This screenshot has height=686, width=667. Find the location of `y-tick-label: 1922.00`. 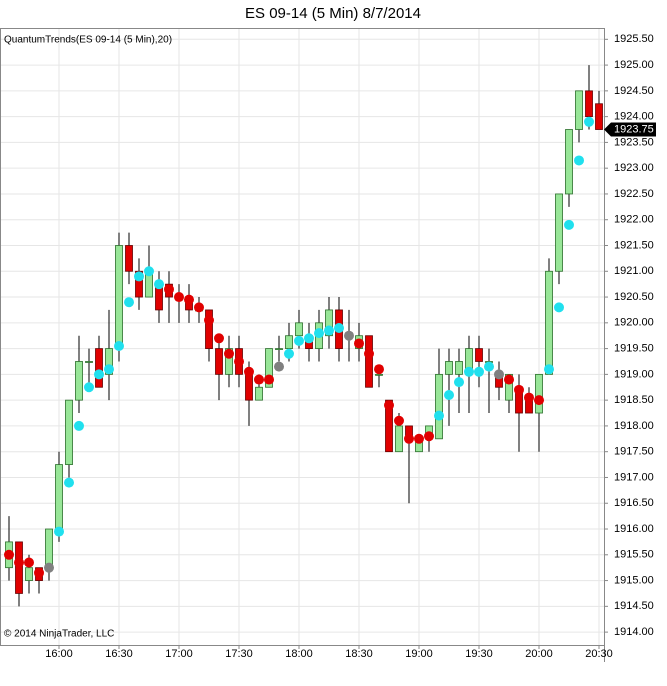

y-tick-label: 1922.00 is located at coordinates (634, 220).